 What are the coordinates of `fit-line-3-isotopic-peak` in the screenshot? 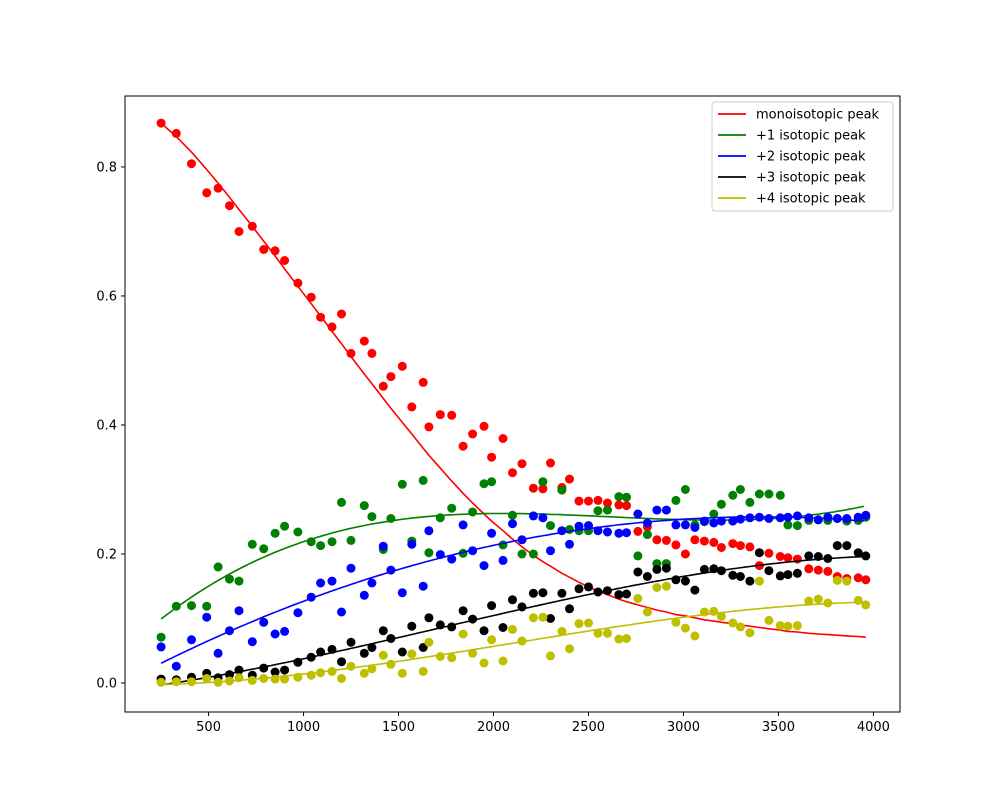 It's located at (512, 620).